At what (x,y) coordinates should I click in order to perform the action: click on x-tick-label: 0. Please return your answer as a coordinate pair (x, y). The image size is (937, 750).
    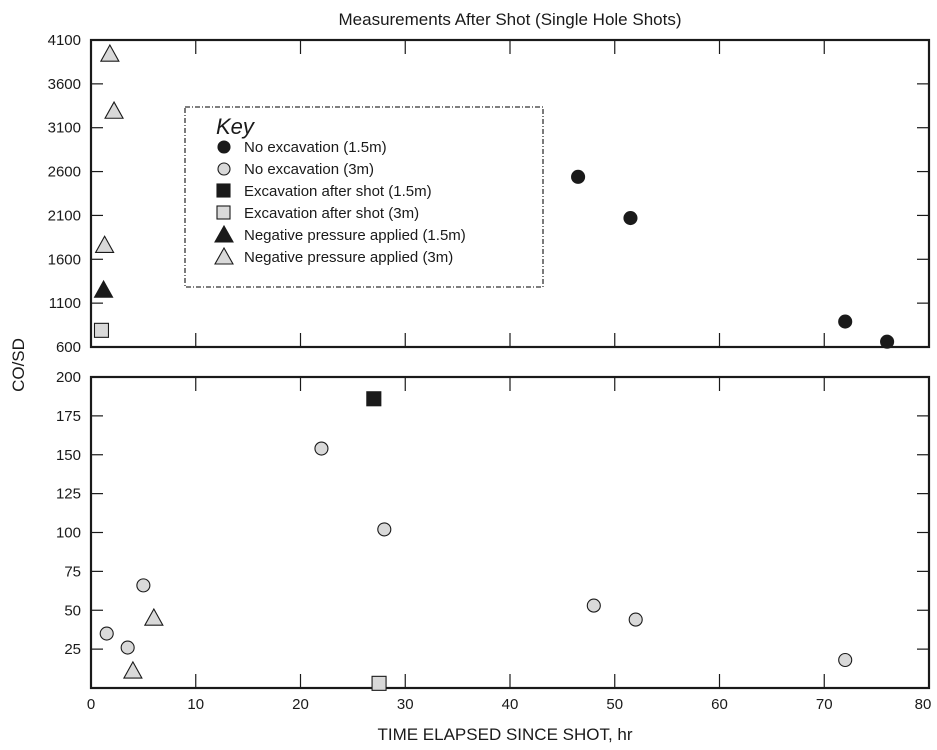
    Looking at the image, I should click on (91, 704).